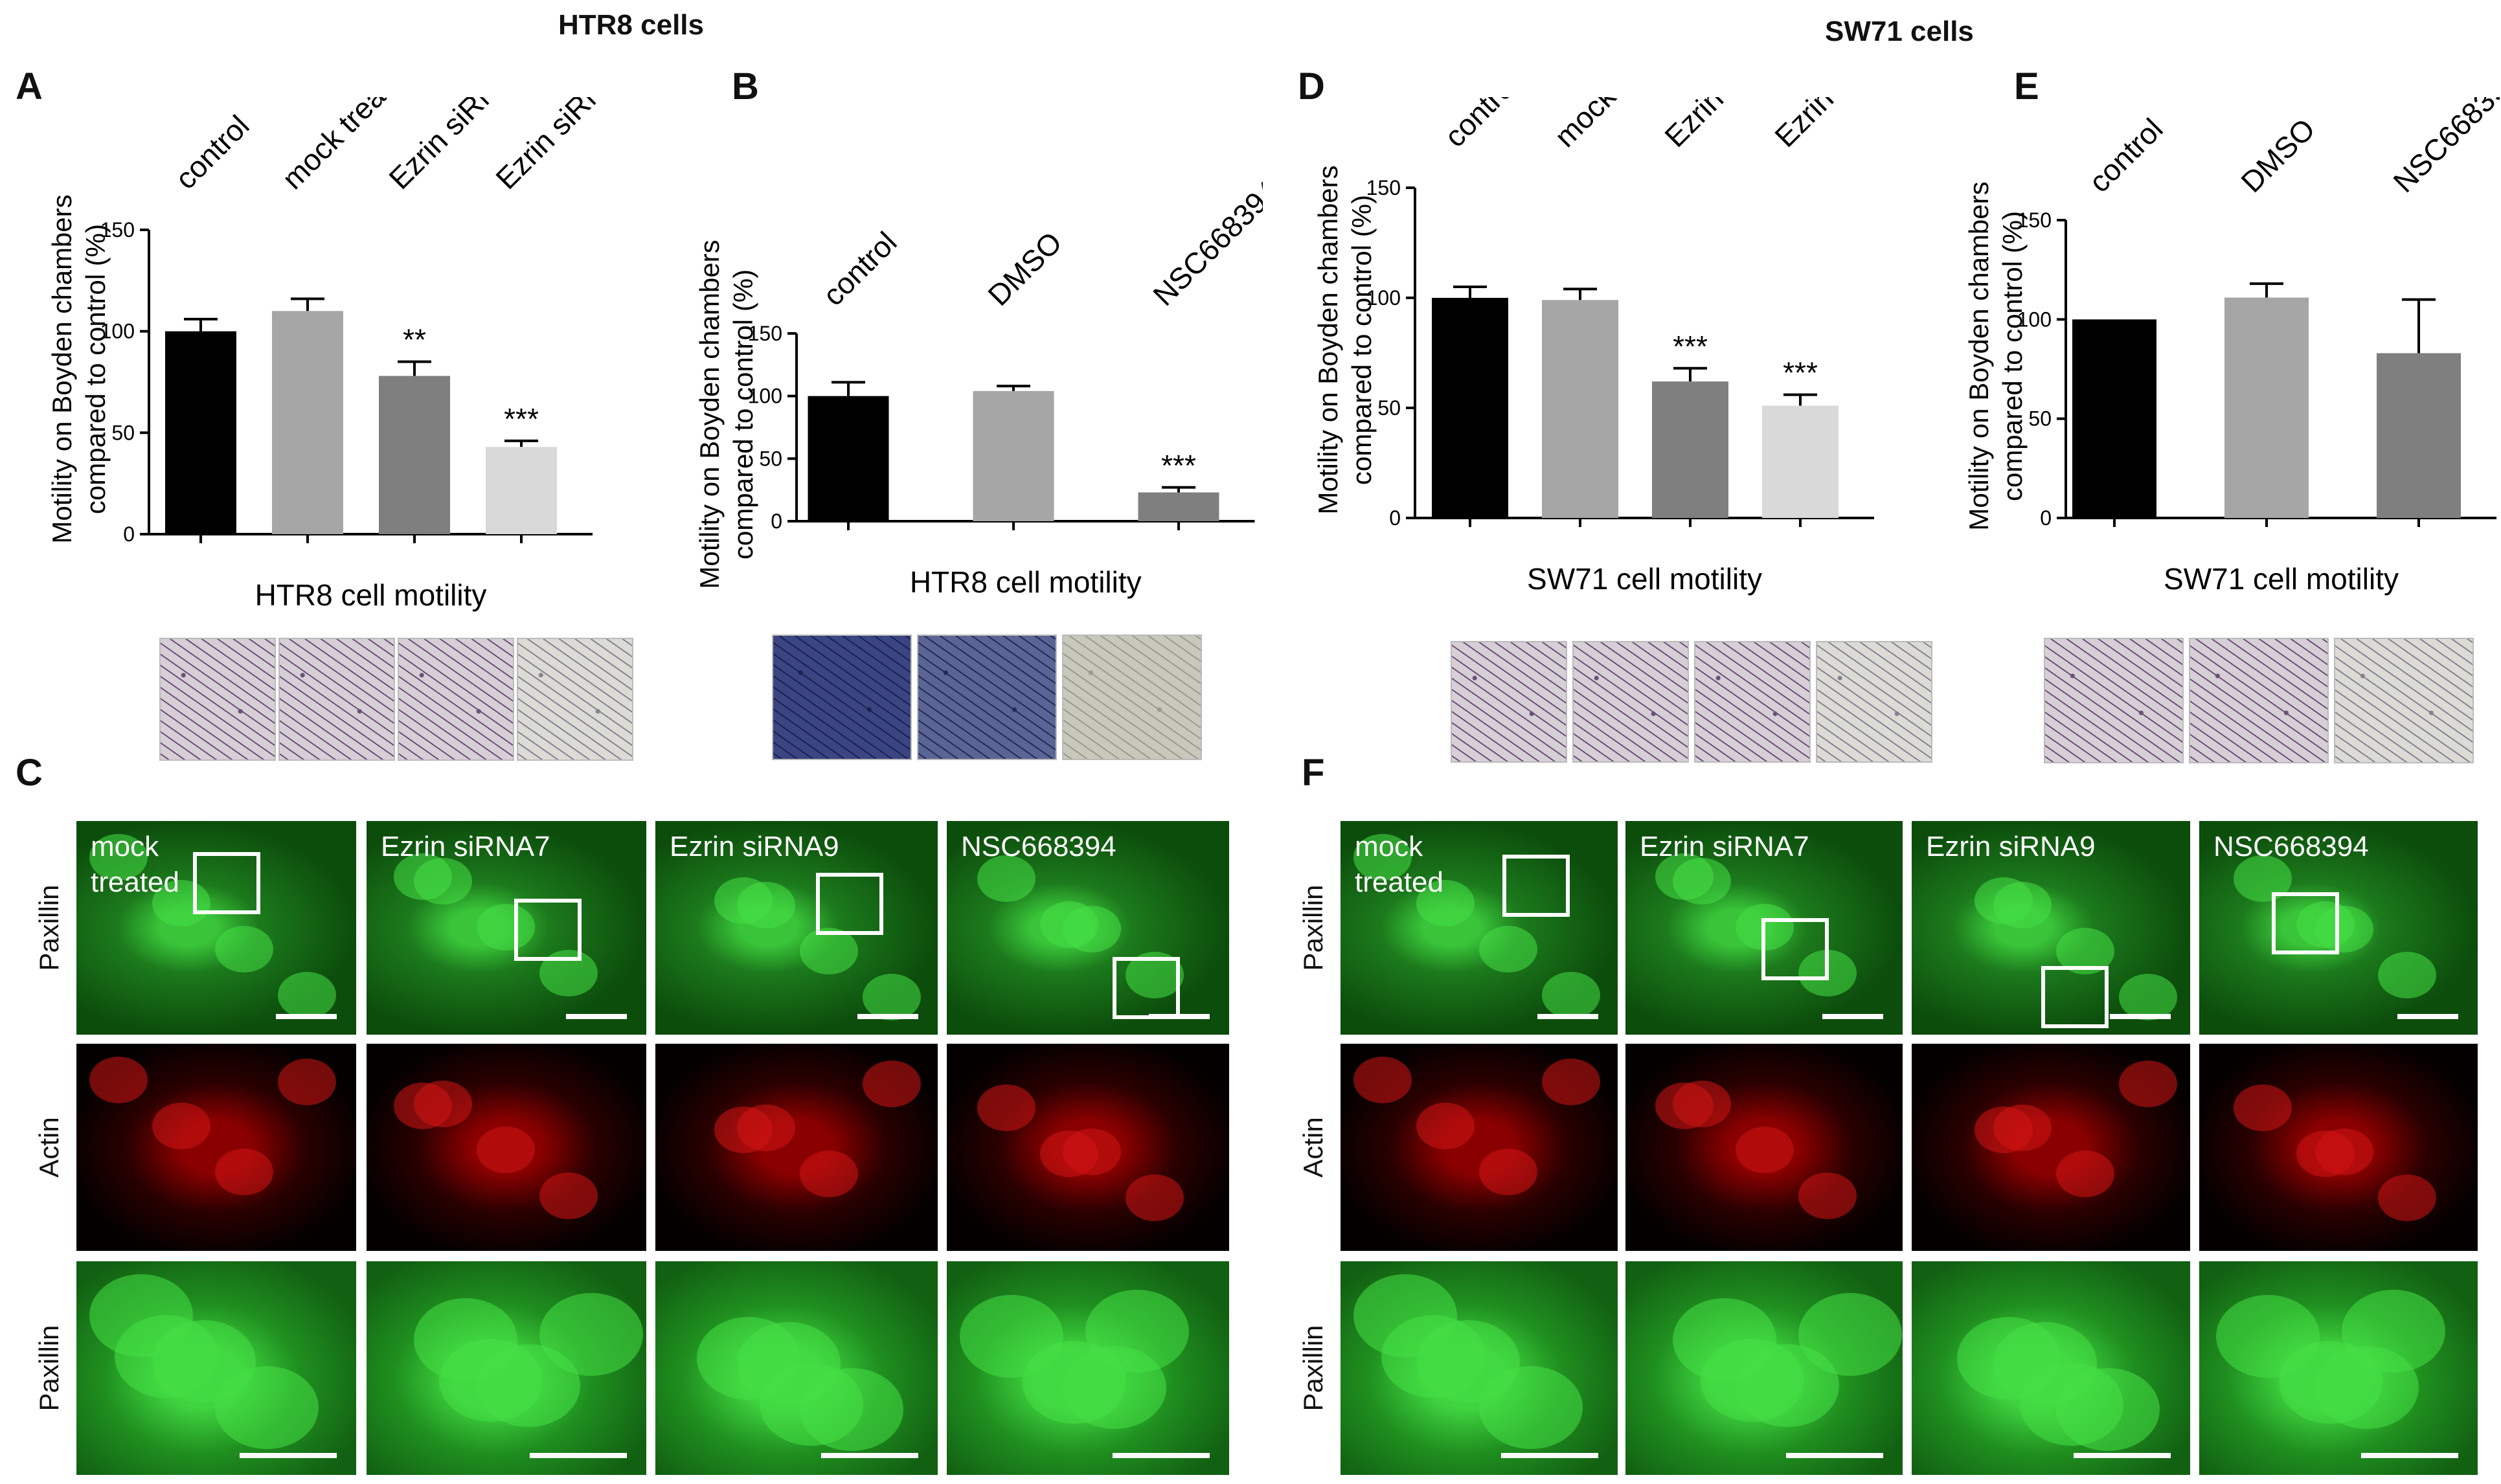 The image size is (2501, 1484). What do you see at coordinates (49, 1147) in the screenshot?
I see `htr8-row-label: Actin` at bounding box center [49, 1147].